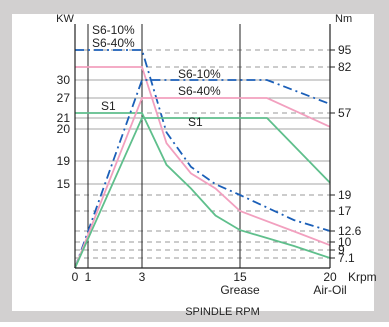 This screenshot has width=389, height=327. What do you see at coordinates (75, 277) in the screenshot?
I see `x-tick-0: 0` at bounding box center [75, 277].